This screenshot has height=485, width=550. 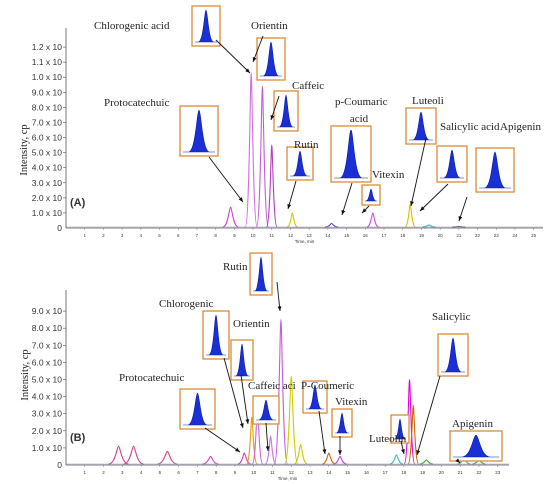 What do you see at coordinates (347, 235) in the screenshot?
I see `x-tick-label: 15` at bounding box center [347, 235].